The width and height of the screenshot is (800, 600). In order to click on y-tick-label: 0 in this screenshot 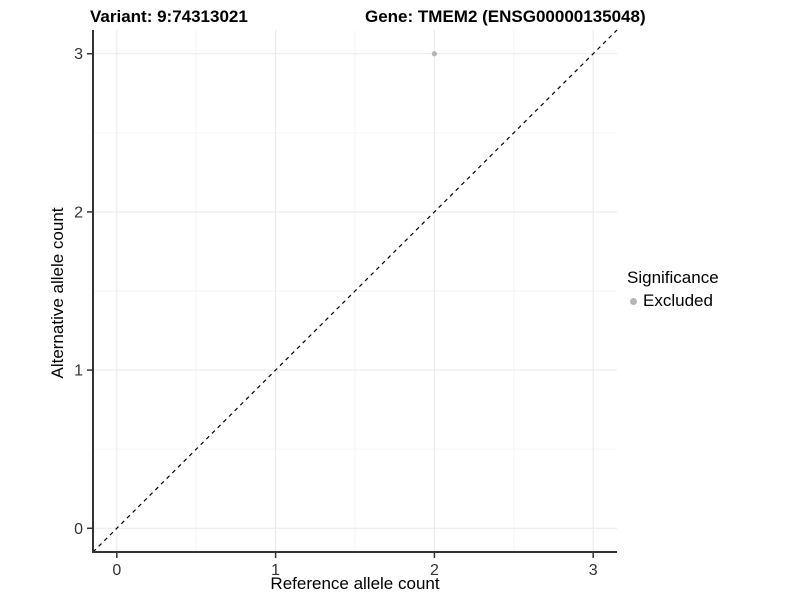, I will do `click(78, 529)`.